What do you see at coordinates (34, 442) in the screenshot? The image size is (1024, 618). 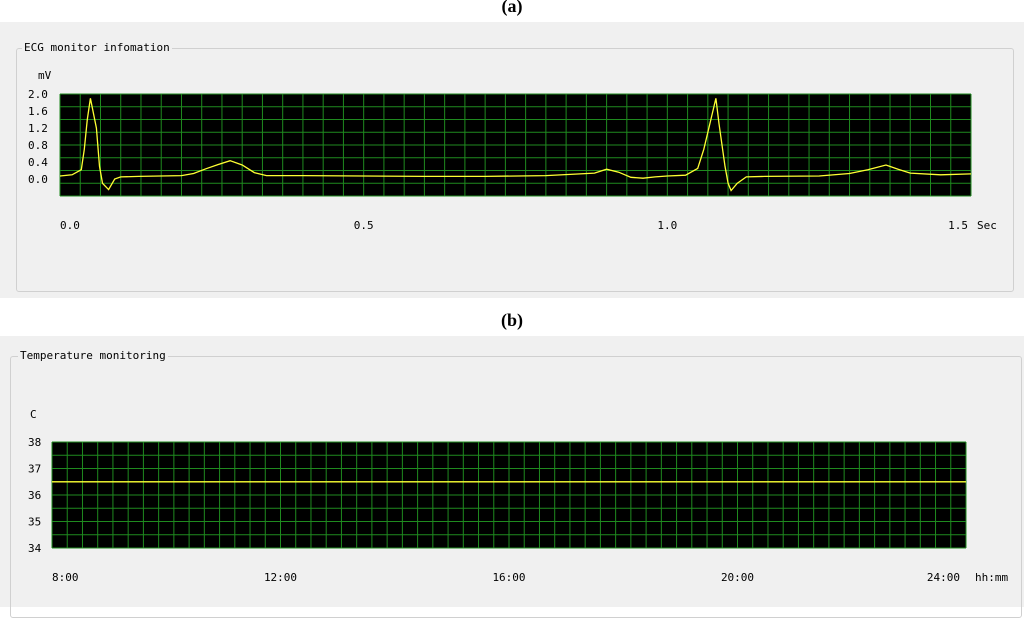 I see `y-tick-label: 38` at bounding box center [34, 442].